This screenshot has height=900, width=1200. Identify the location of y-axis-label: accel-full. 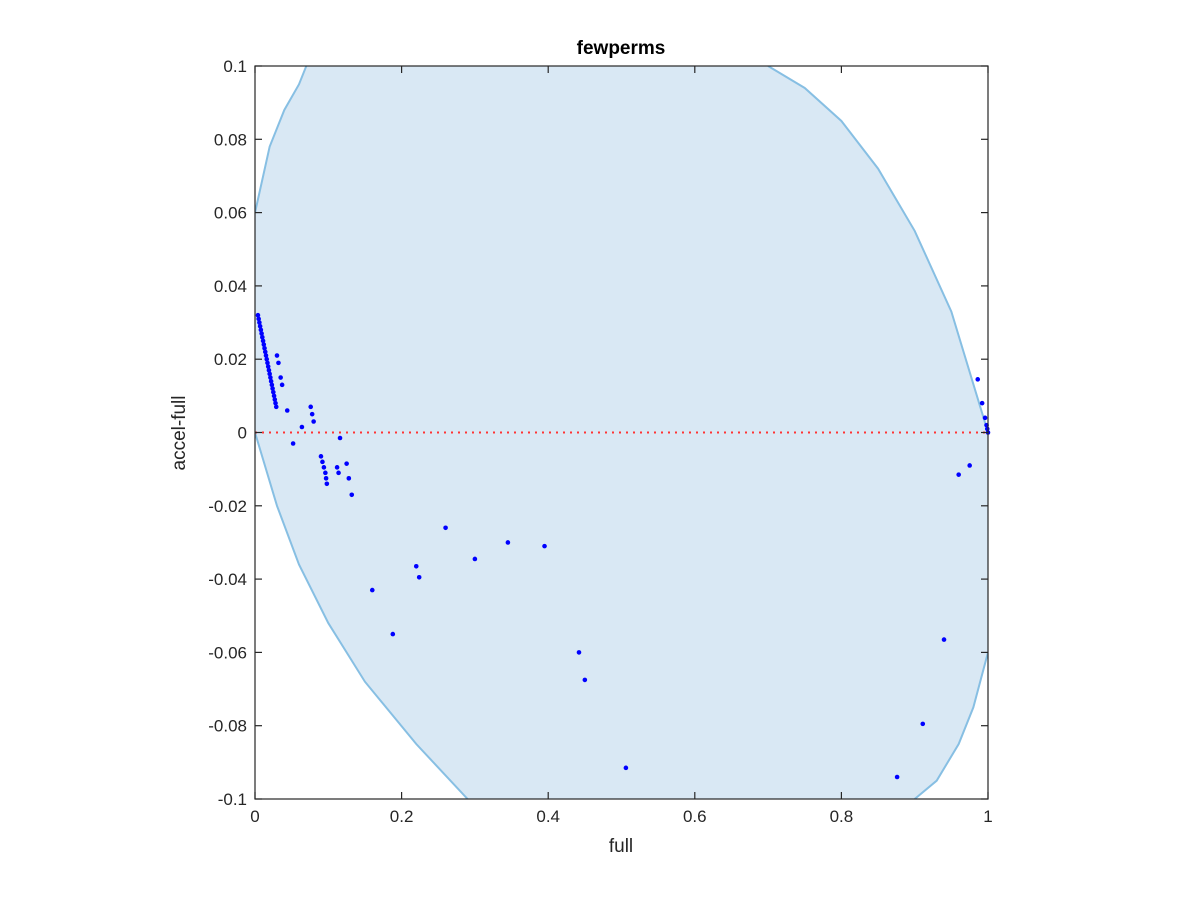
(179, 433).